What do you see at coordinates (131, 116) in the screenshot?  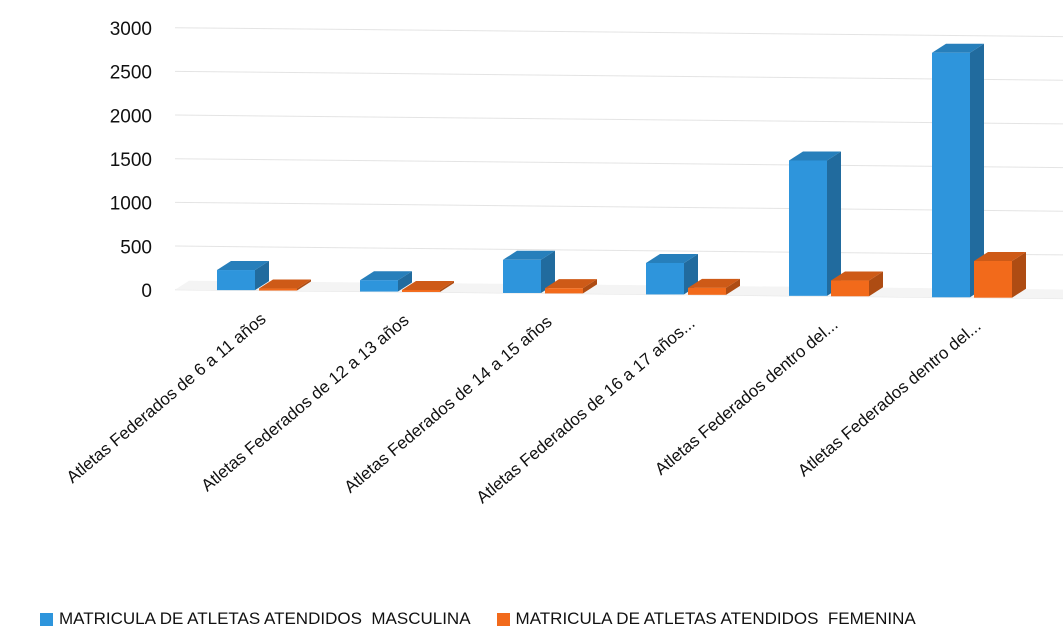 I see `y-tick-label: 2000` at bounding box center [131, 116].